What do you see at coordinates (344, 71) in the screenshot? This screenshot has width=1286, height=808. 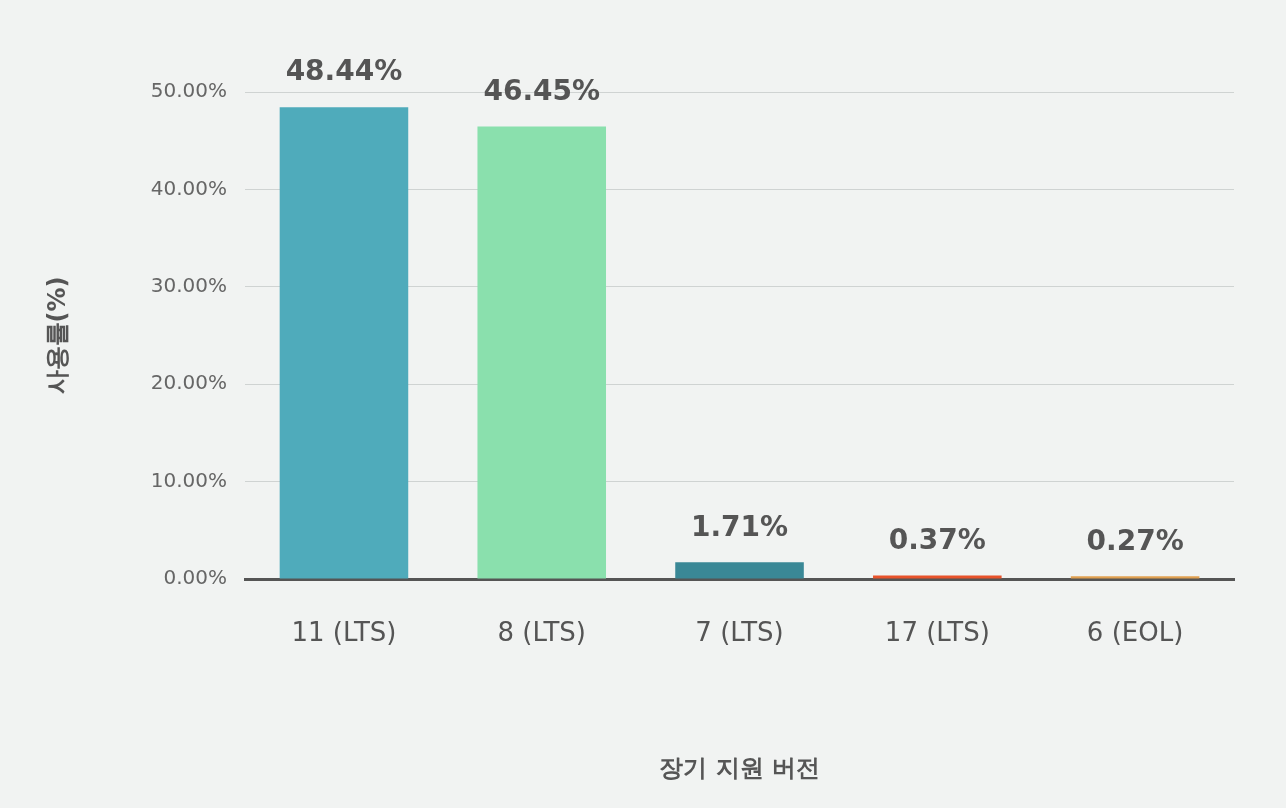 I see `data-label: 48.44%` at bounding box center [344, 71].